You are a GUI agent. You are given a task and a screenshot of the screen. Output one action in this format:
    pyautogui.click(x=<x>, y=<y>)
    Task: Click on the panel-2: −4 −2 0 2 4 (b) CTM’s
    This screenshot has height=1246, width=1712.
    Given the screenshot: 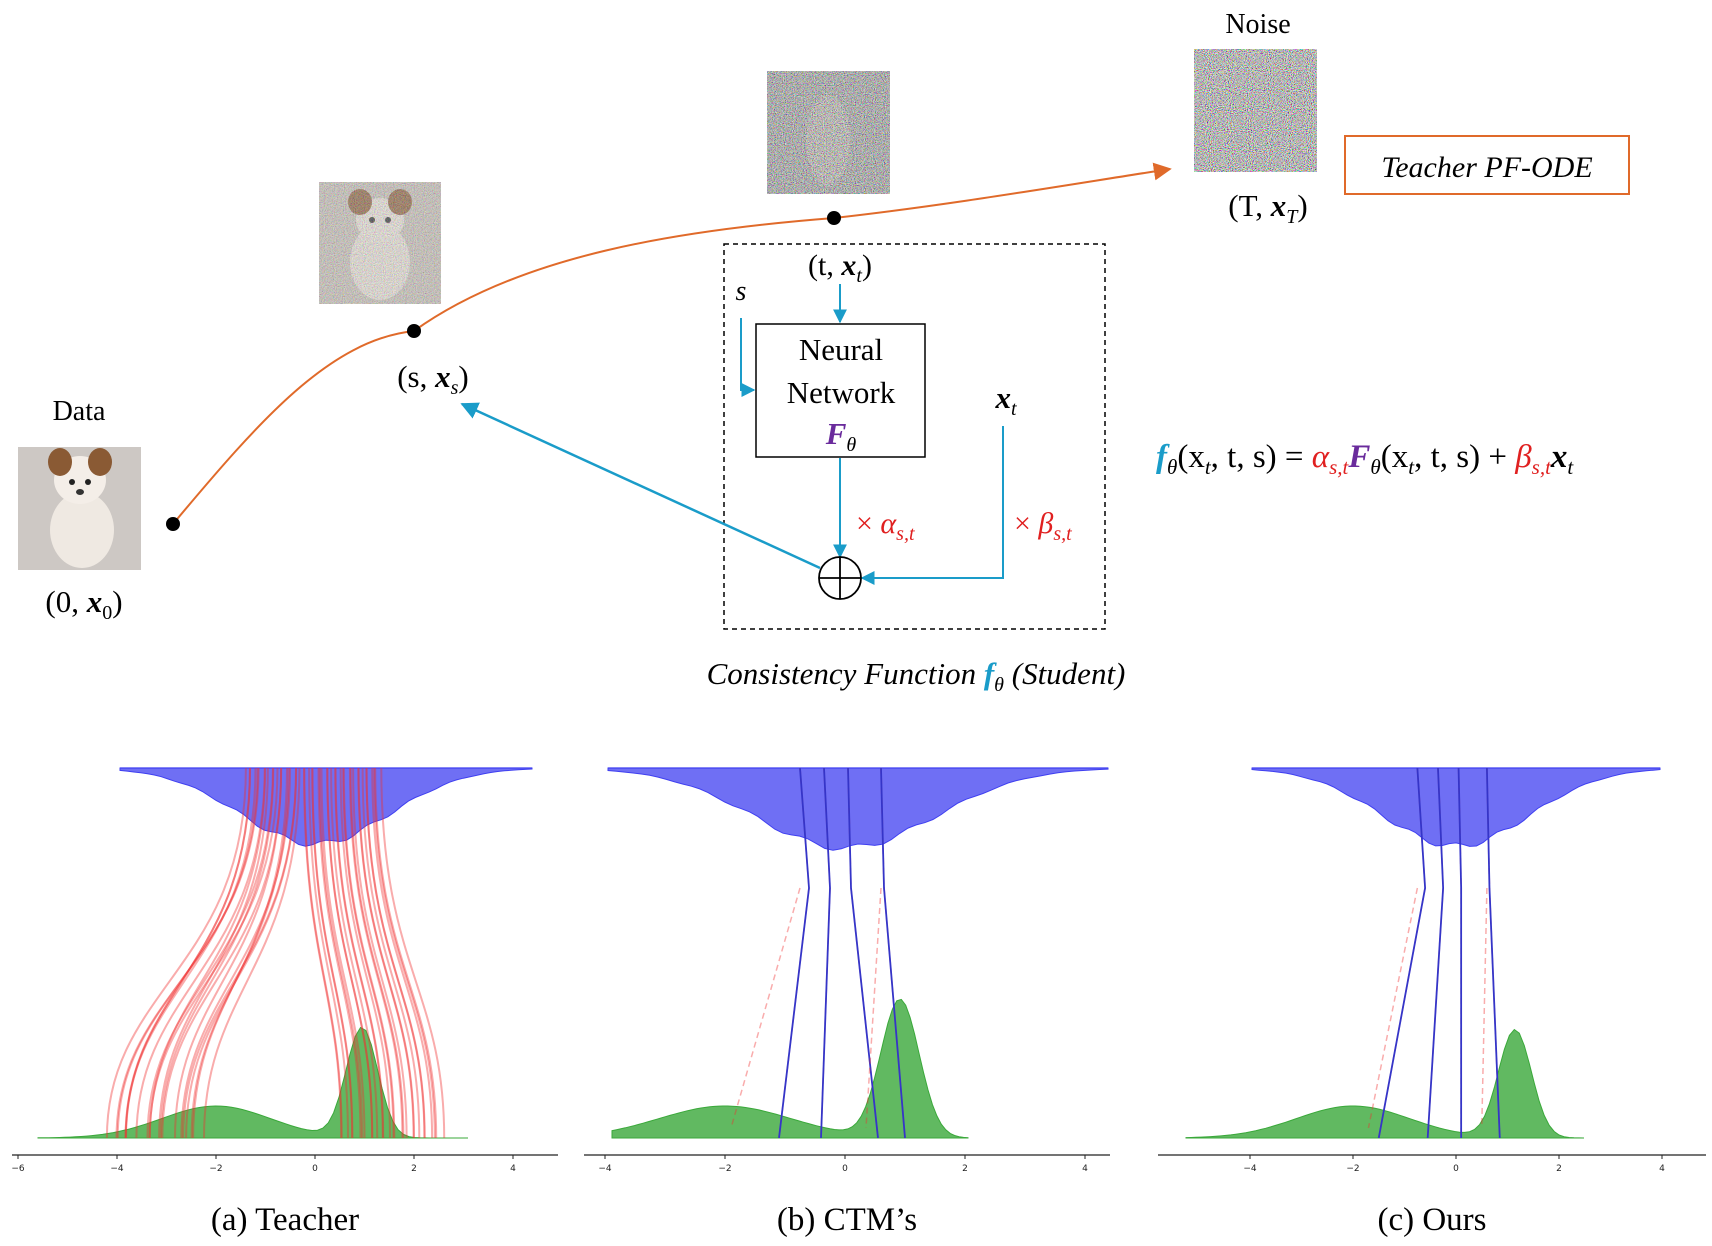 What is the action you would take?
    pyautogui.click(x=847, y=1002)
    